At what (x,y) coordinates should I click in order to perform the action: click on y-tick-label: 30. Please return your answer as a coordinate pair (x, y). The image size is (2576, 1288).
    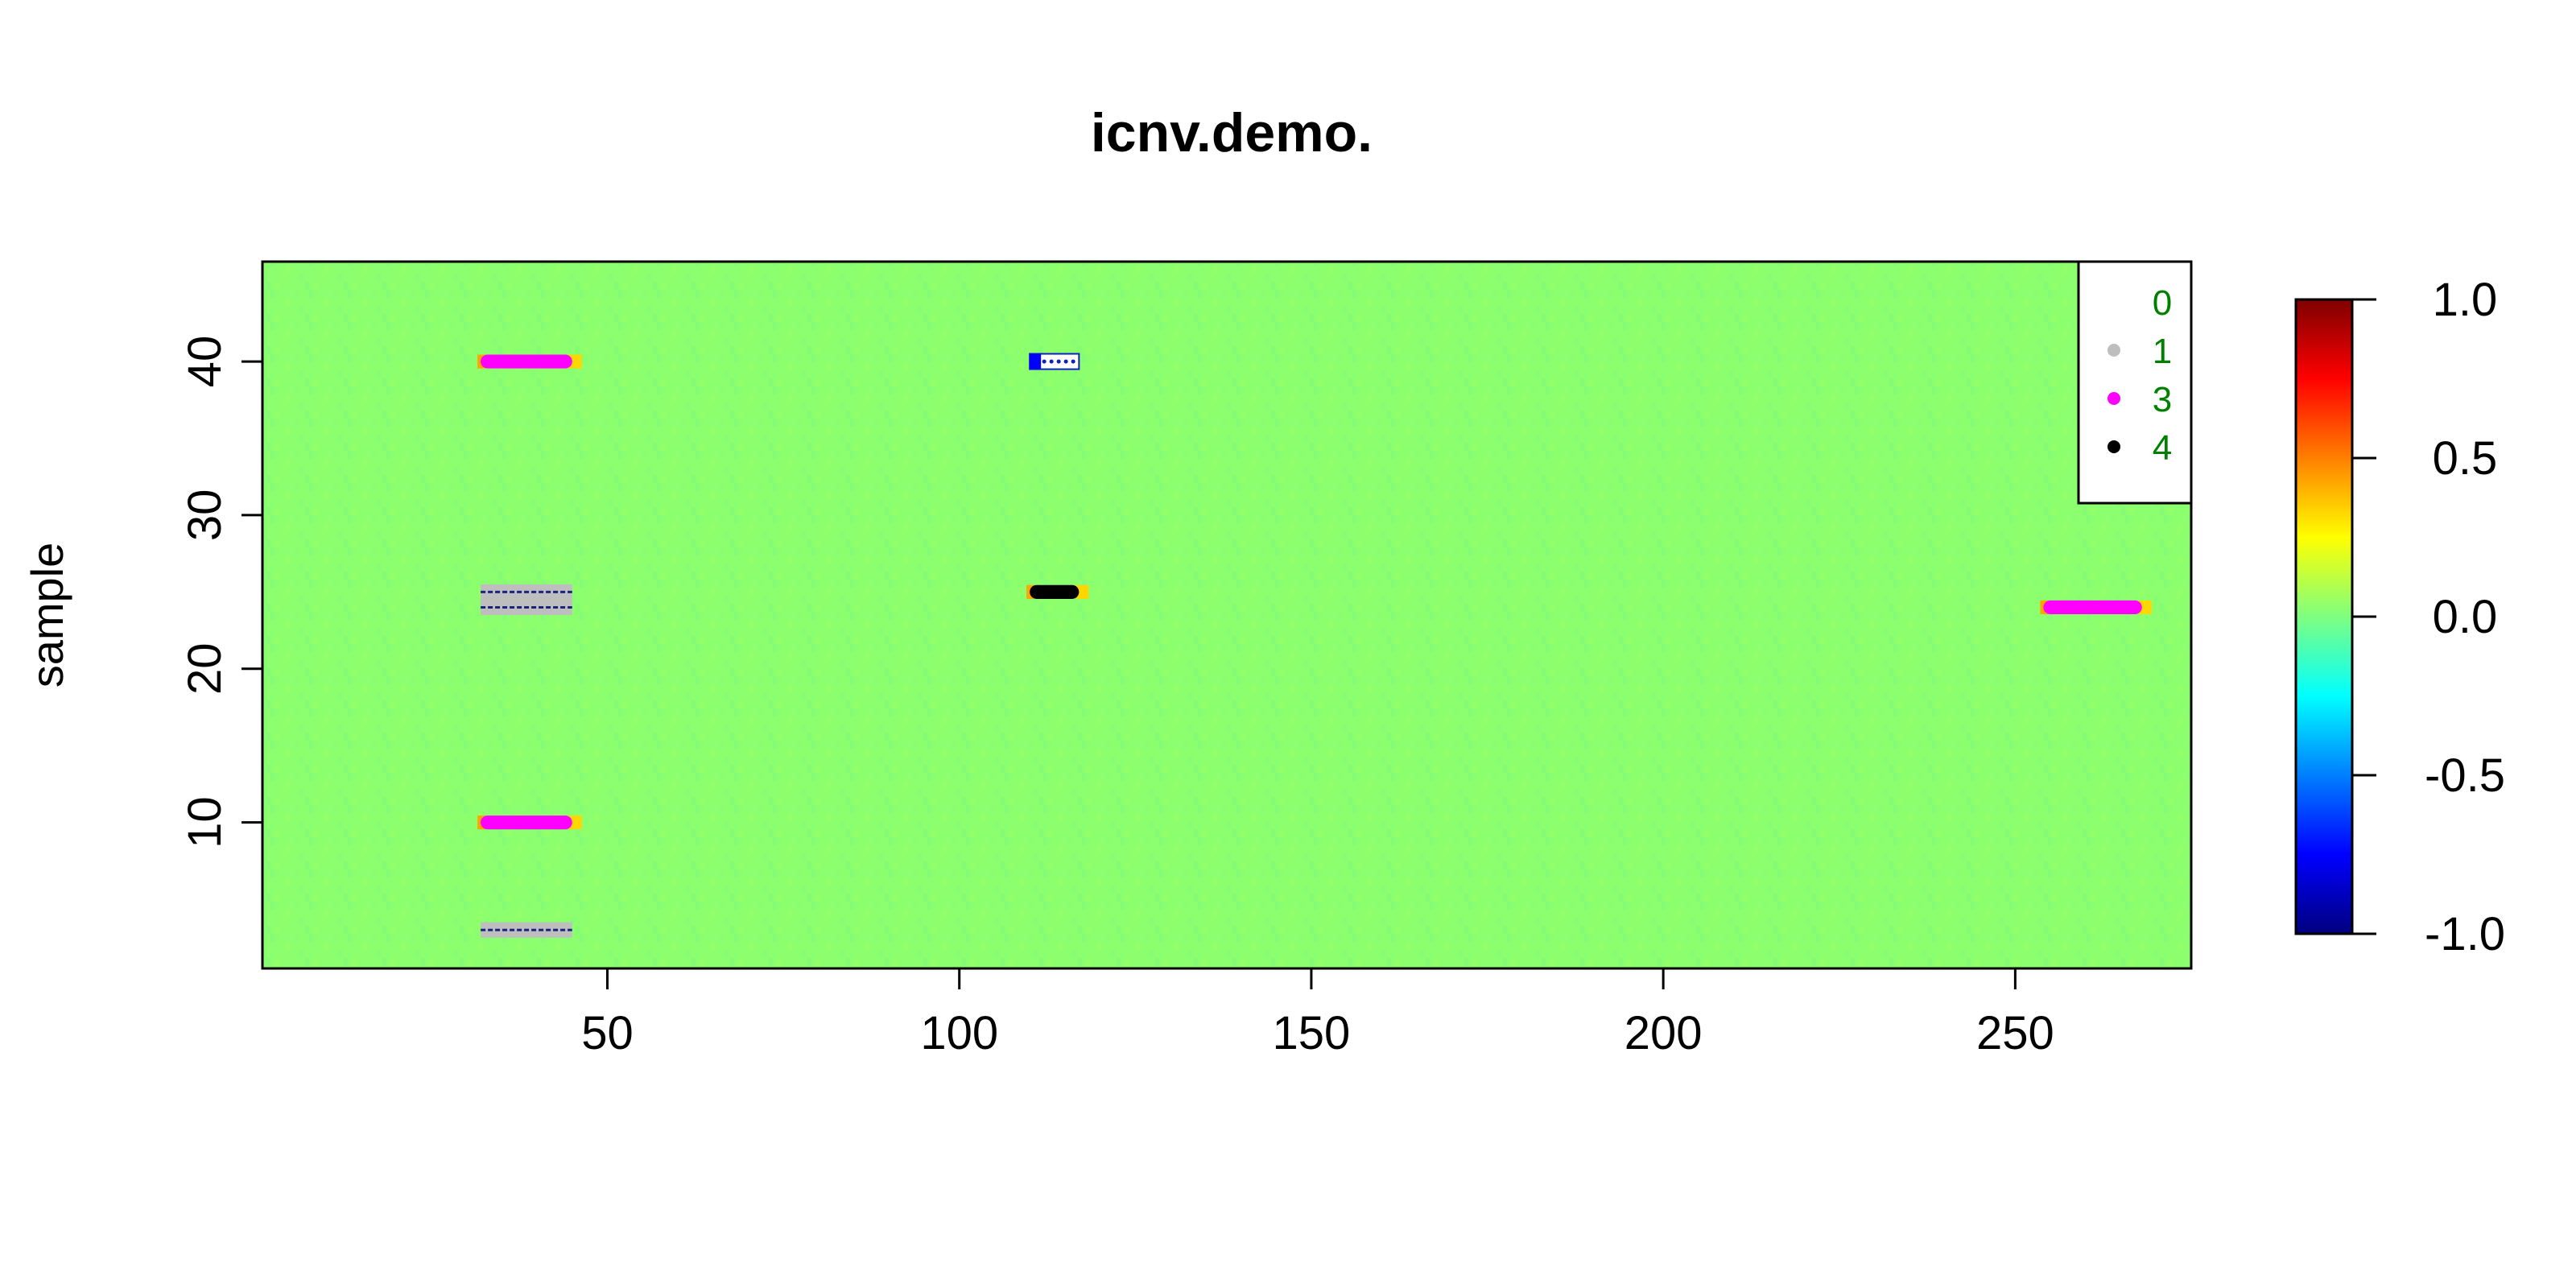
    Looking at the image, I should click on (205, 515).